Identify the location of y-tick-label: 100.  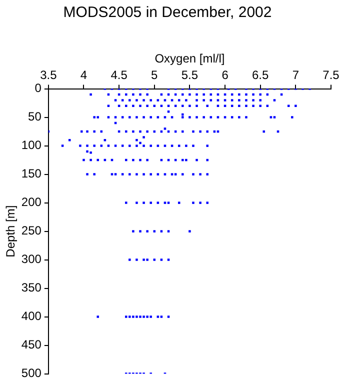
(31, 145).